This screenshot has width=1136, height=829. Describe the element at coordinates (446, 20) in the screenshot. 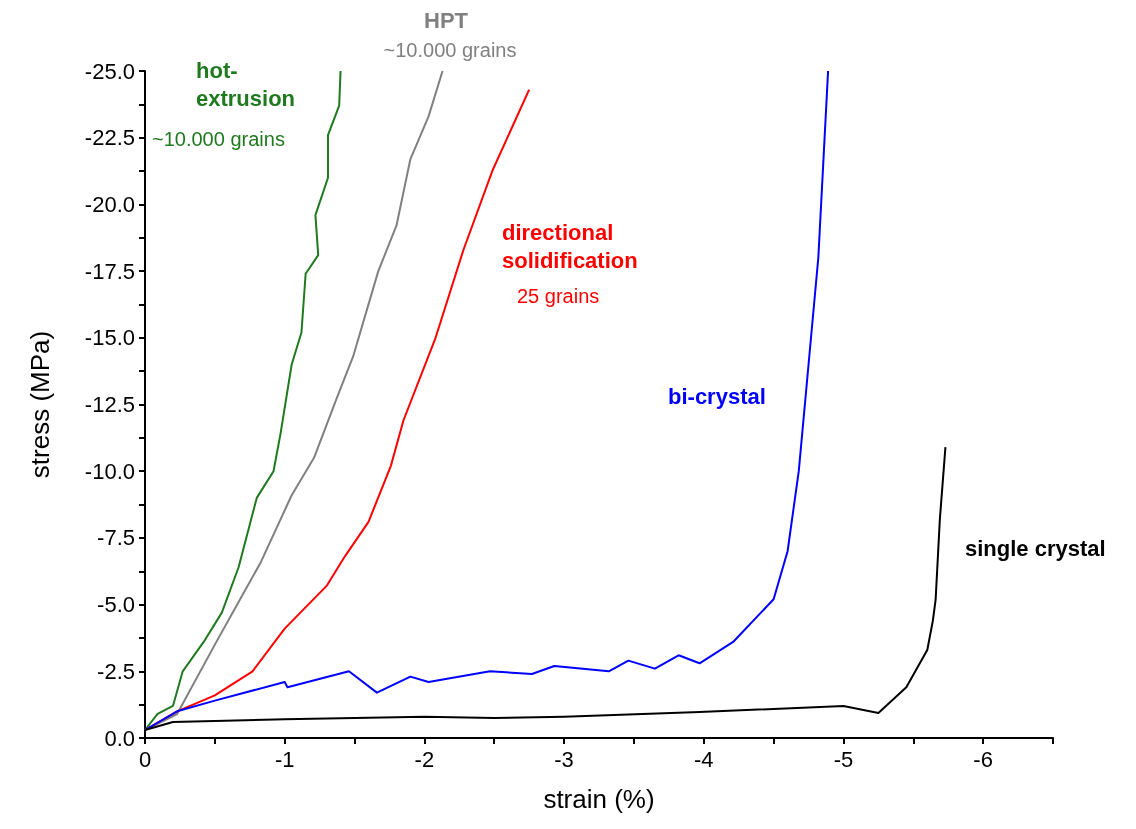

I see `series-label: HPT` at that location.